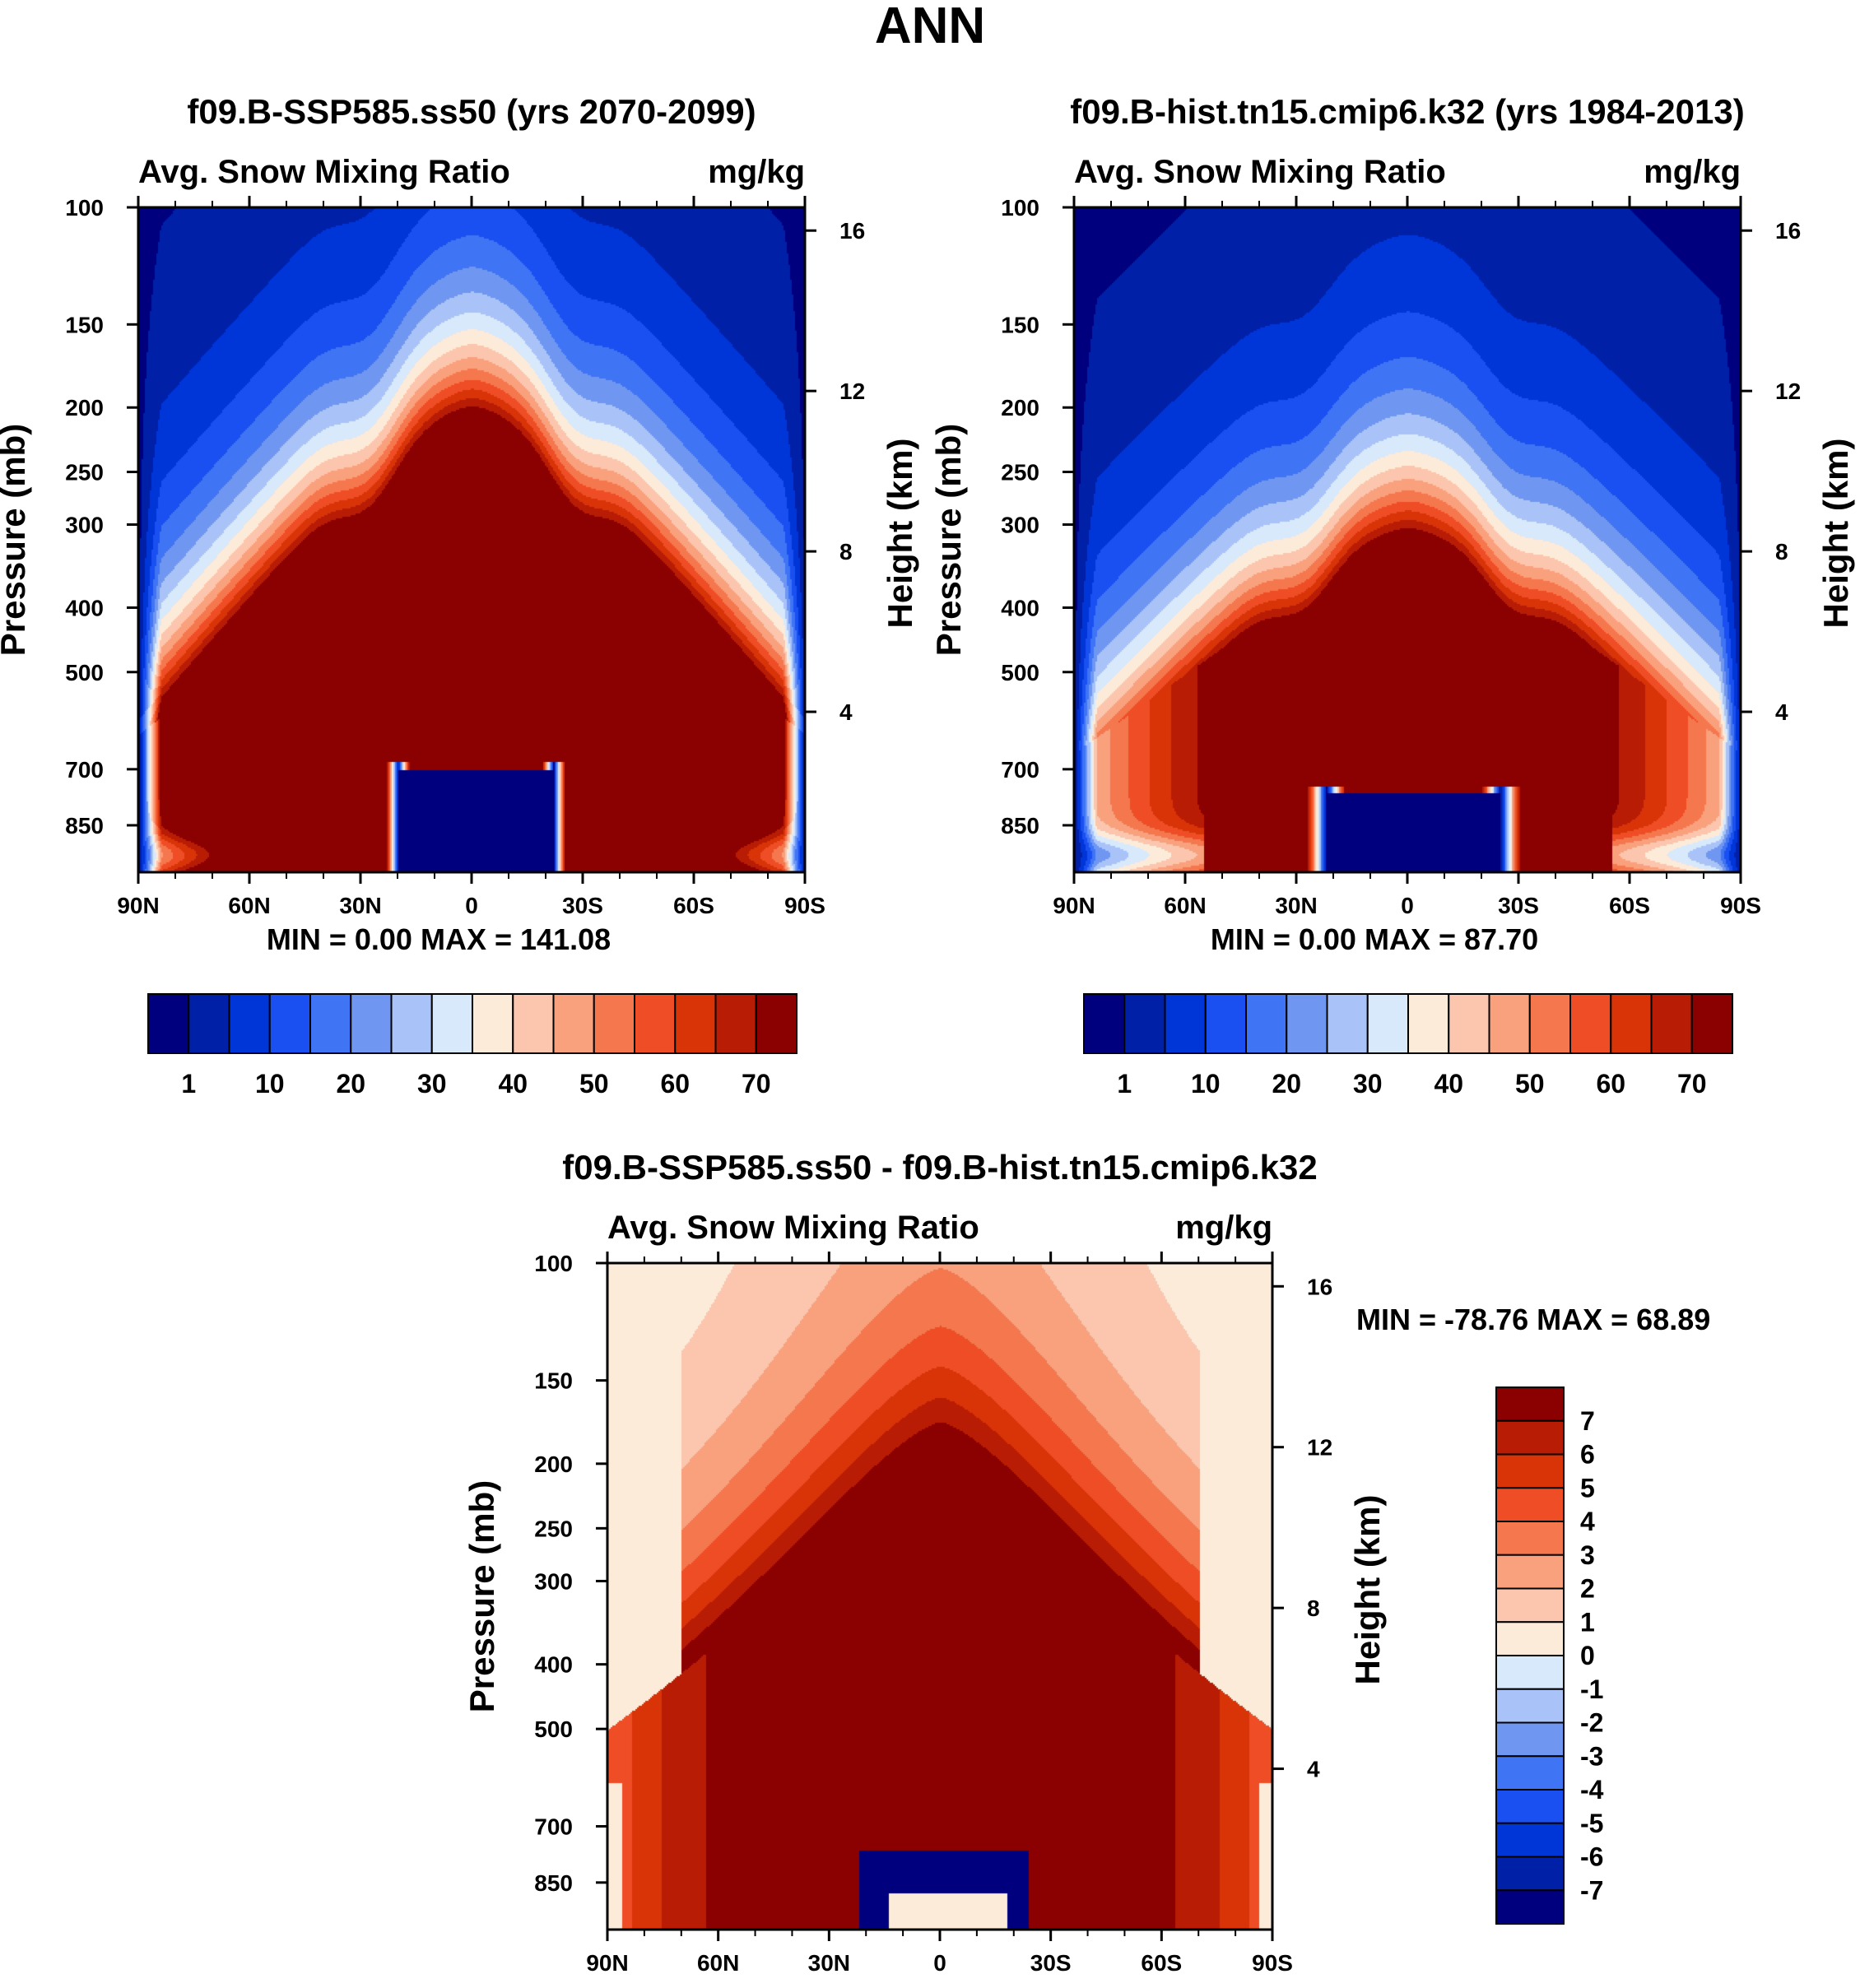 This screenshot has width=1860, height=1988. Describe the element at coordinates (1587, 1421) in the screenshot. I see `colorbar-label: 7` at that location.